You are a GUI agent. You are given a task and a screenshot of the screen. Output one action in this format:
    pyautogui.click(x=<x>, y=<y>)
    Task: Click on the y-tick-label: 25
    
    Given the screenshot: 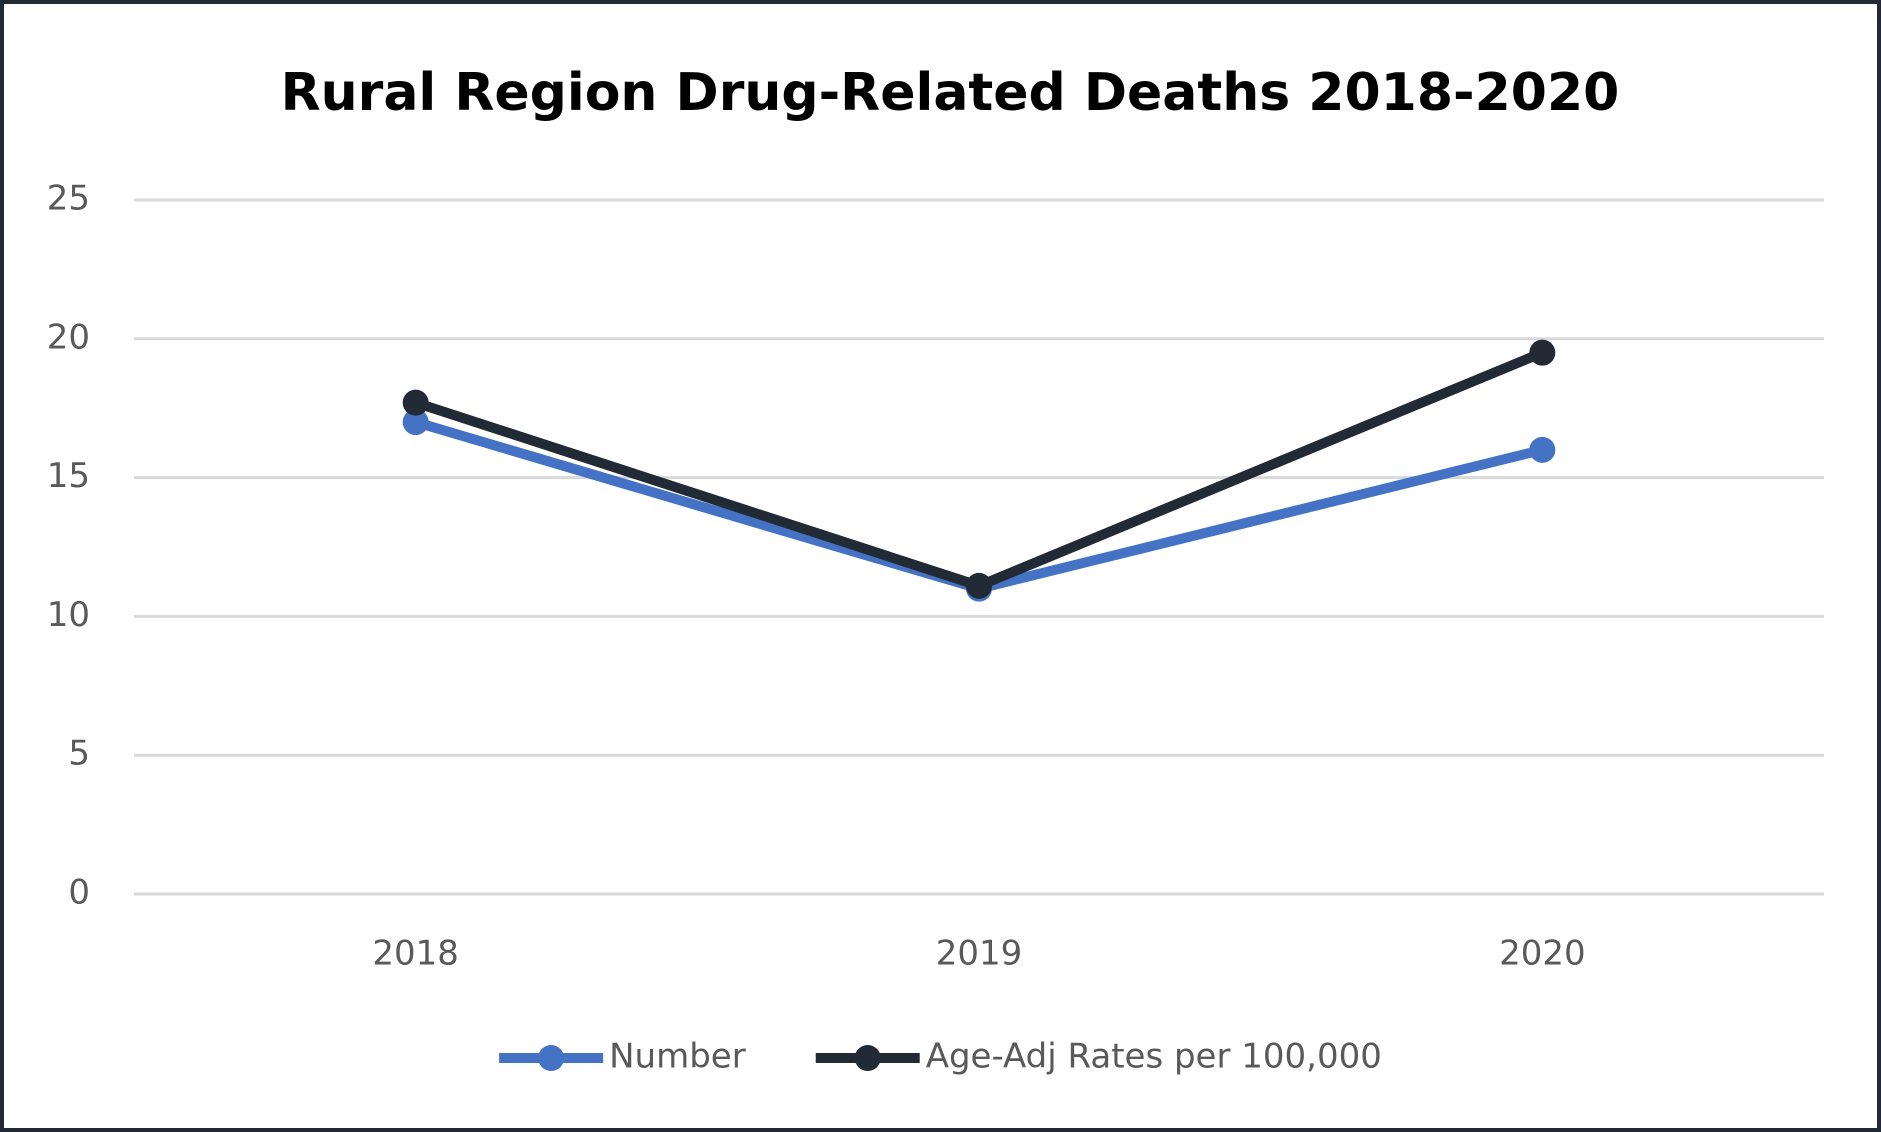 What is the action you would take?
    pyautogui.click(x=68, y=199)
    